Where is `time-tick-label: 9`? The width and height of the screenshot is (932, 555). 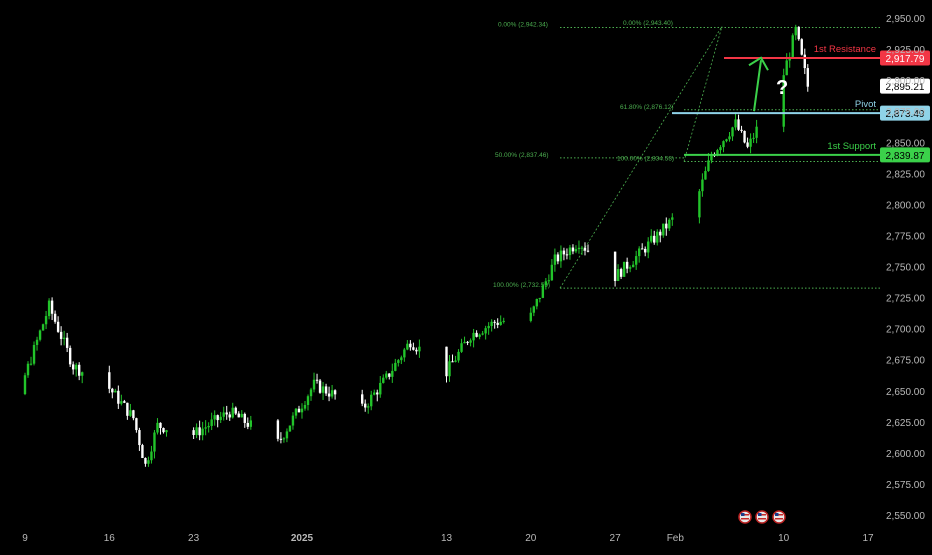
time-tick-label: 9 is located at coordinates (25, 538).